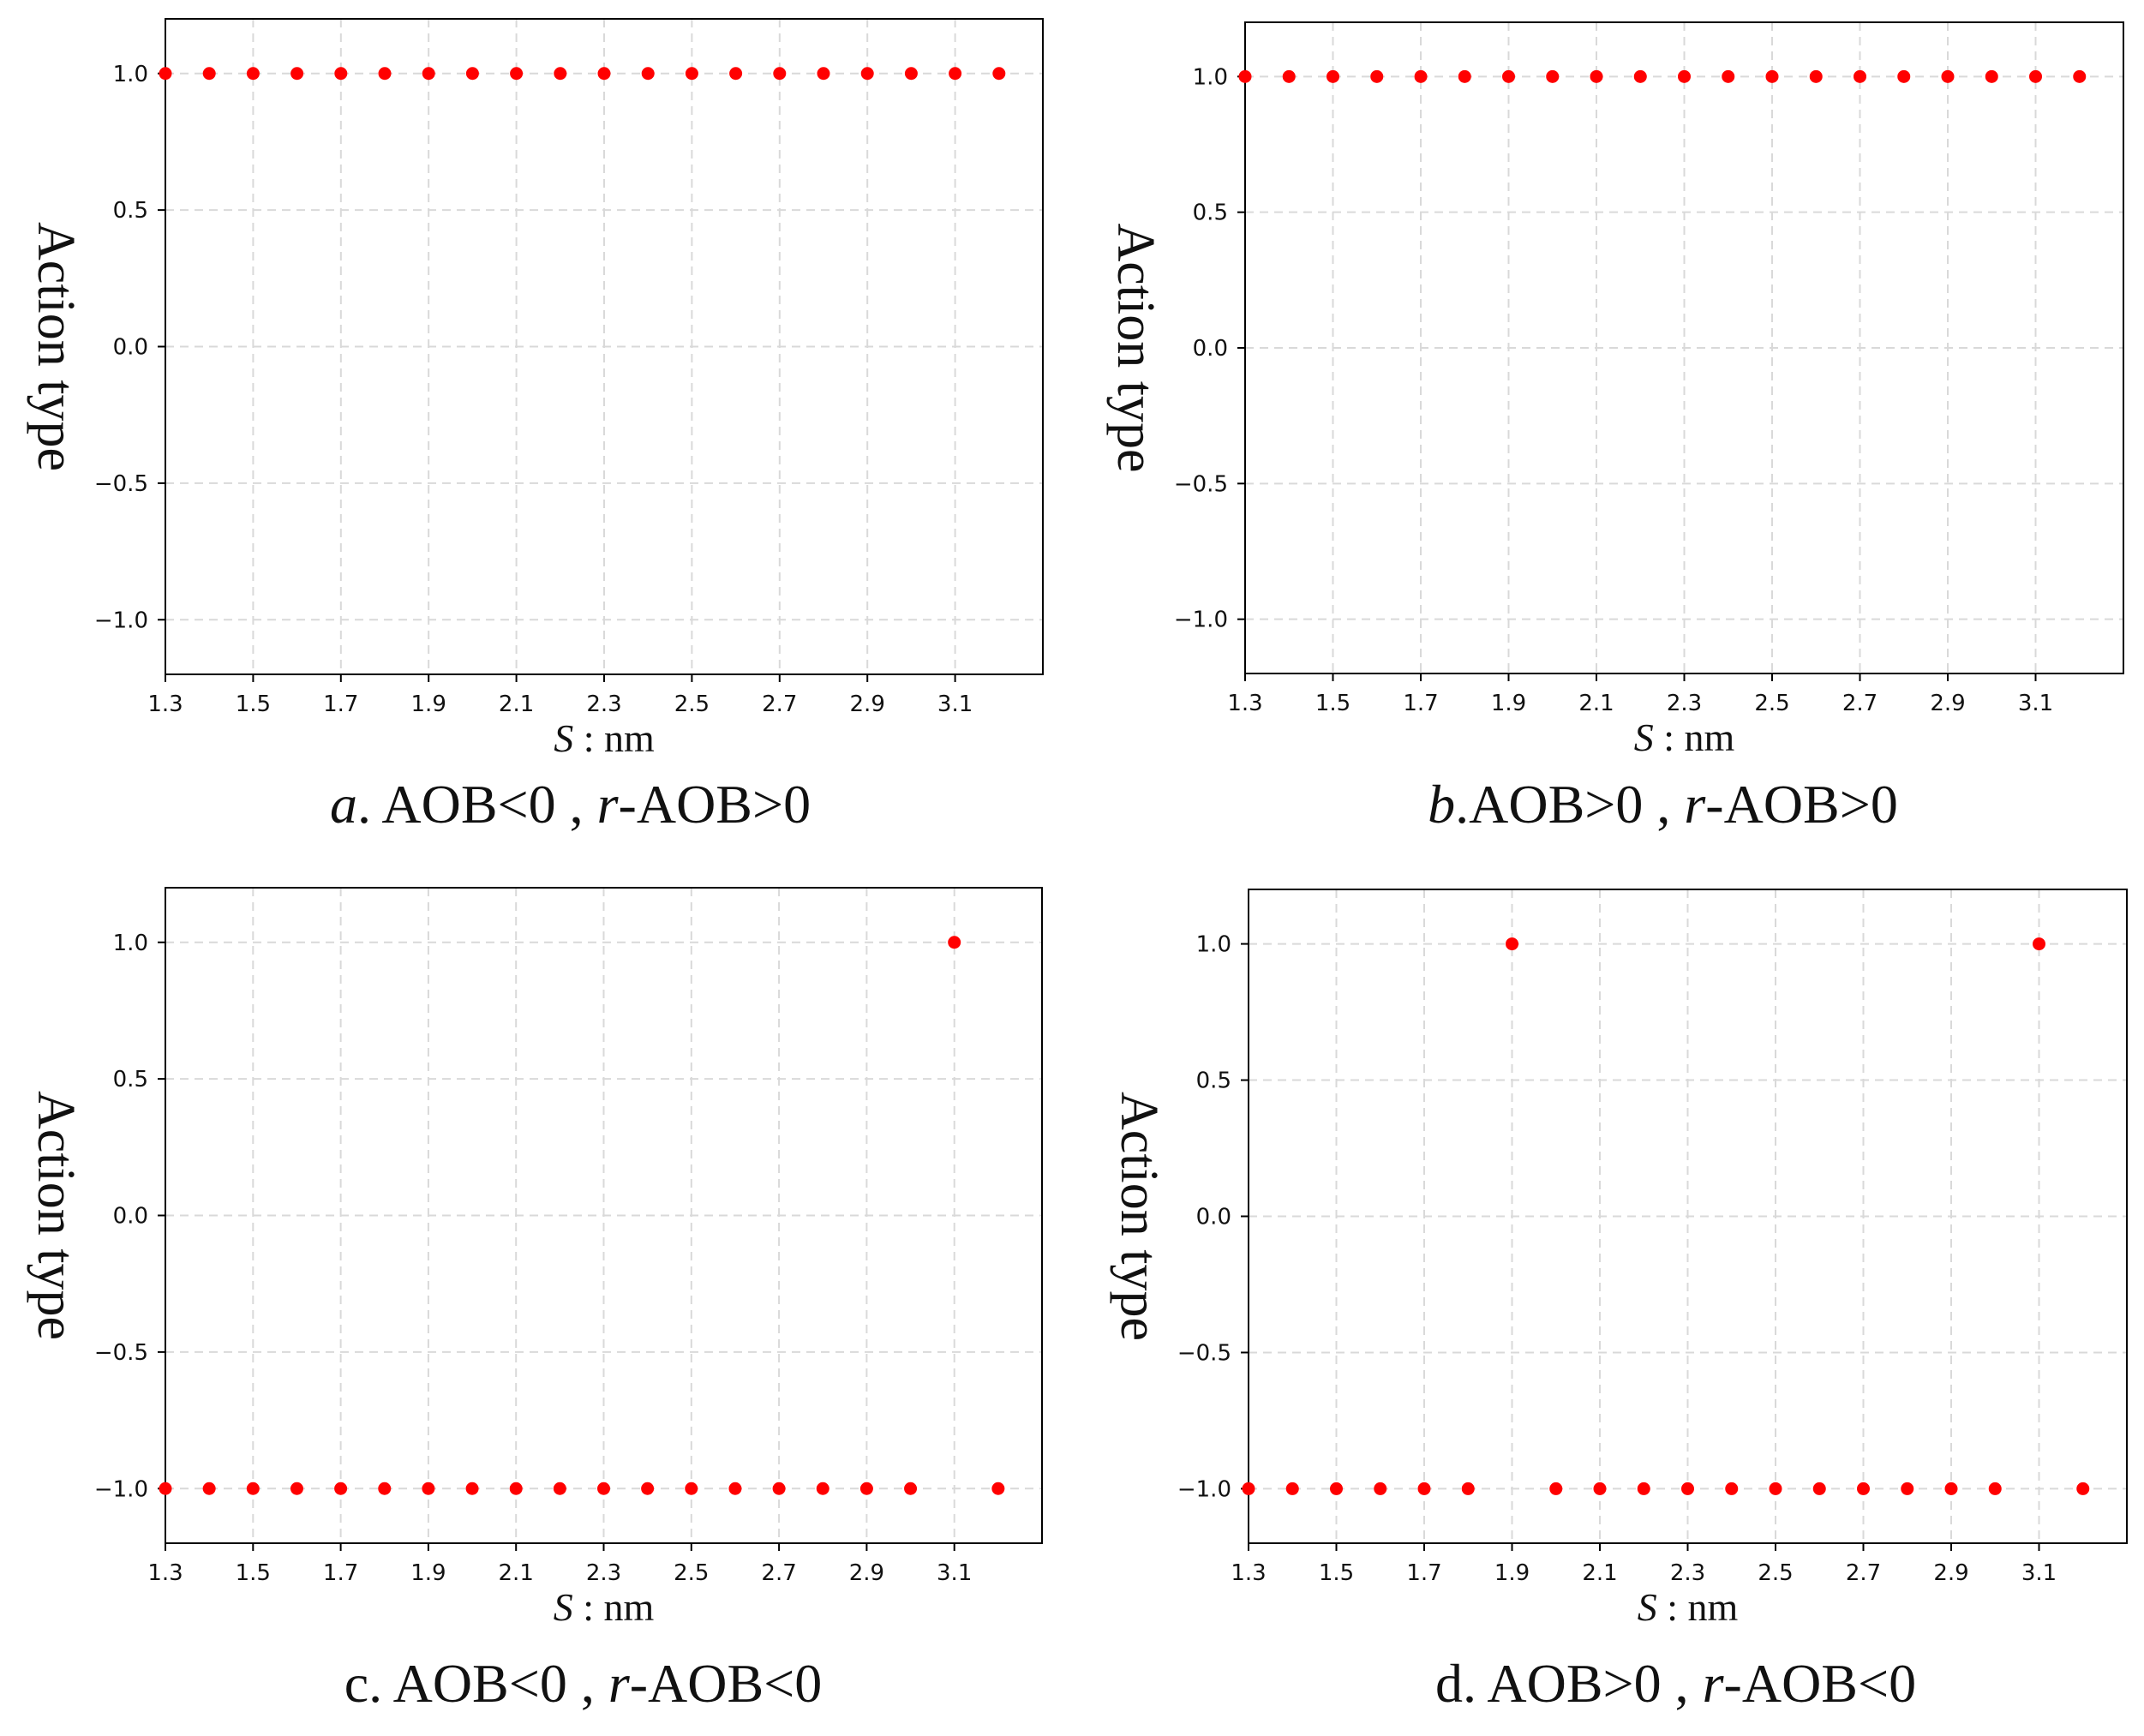  I want to click on caption-text: . AOB<0 ,, so click(488, 1683).